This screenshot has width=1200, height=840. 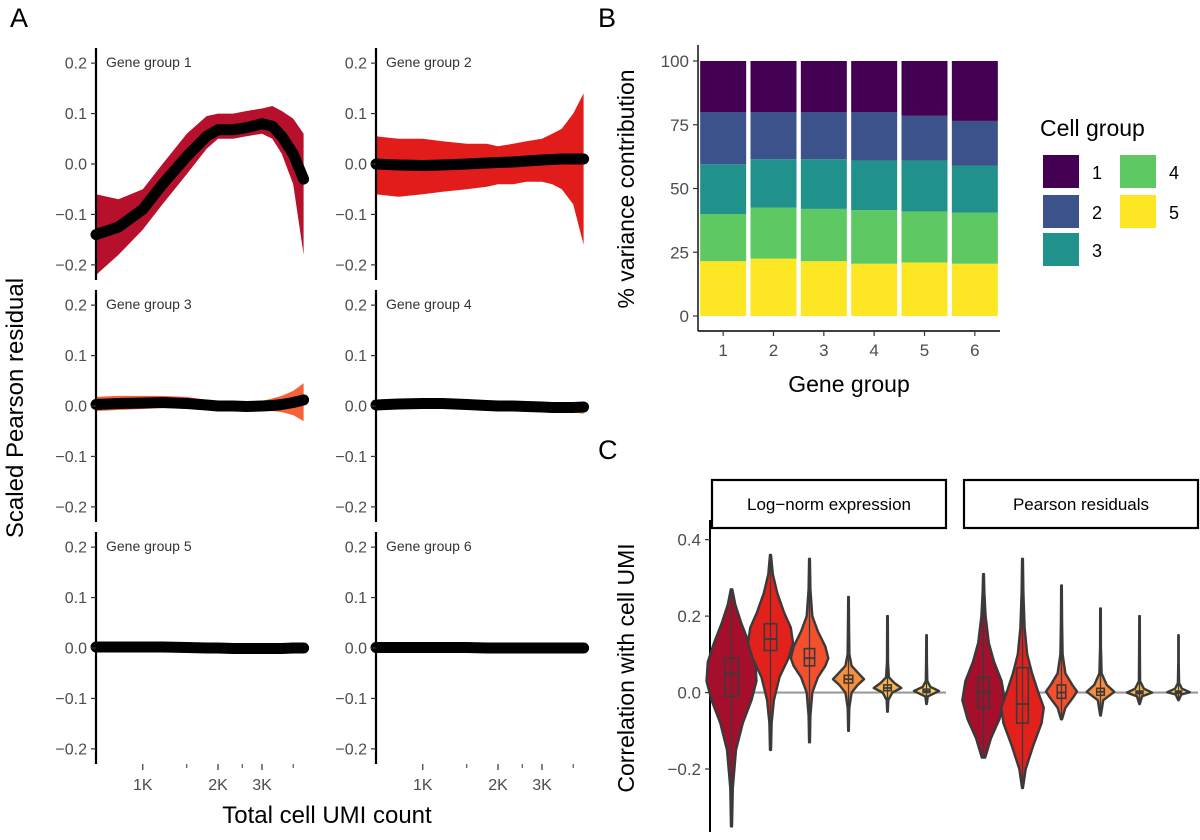 What do you see at coordinates (679, 252) in the screenshot?
I see `y-tick-label: 25` at bounding box center [679, 252].